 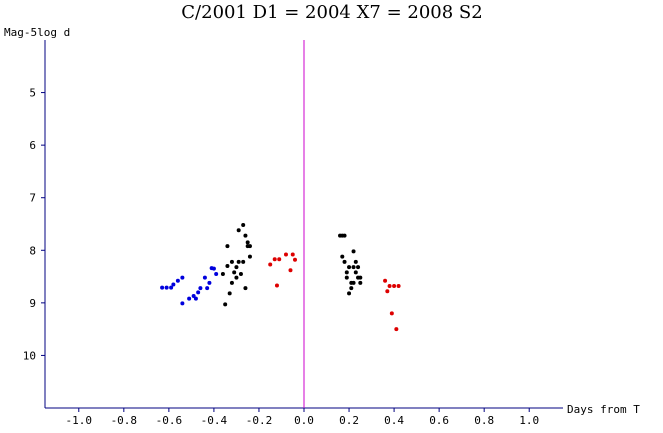 What do you see at coordinates (394, 420) in the screenshot?
I see `x-tick-label: 0.4` at bounding box center [394, 420].